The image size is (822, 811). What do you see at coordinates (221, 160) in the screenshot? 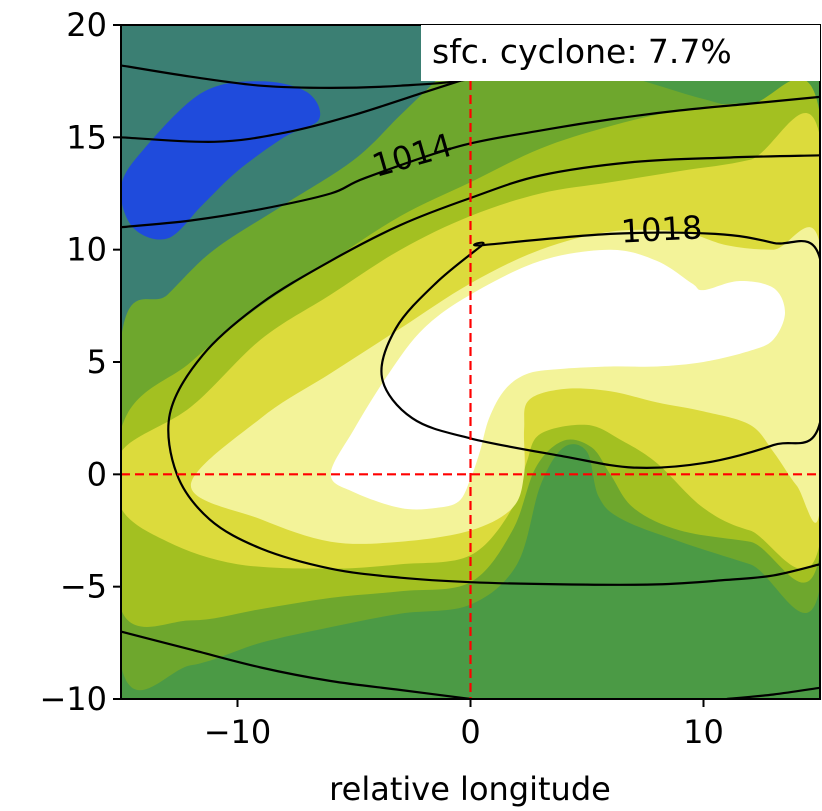
I see `fill-region-blue` at bounding box center [221, 160].